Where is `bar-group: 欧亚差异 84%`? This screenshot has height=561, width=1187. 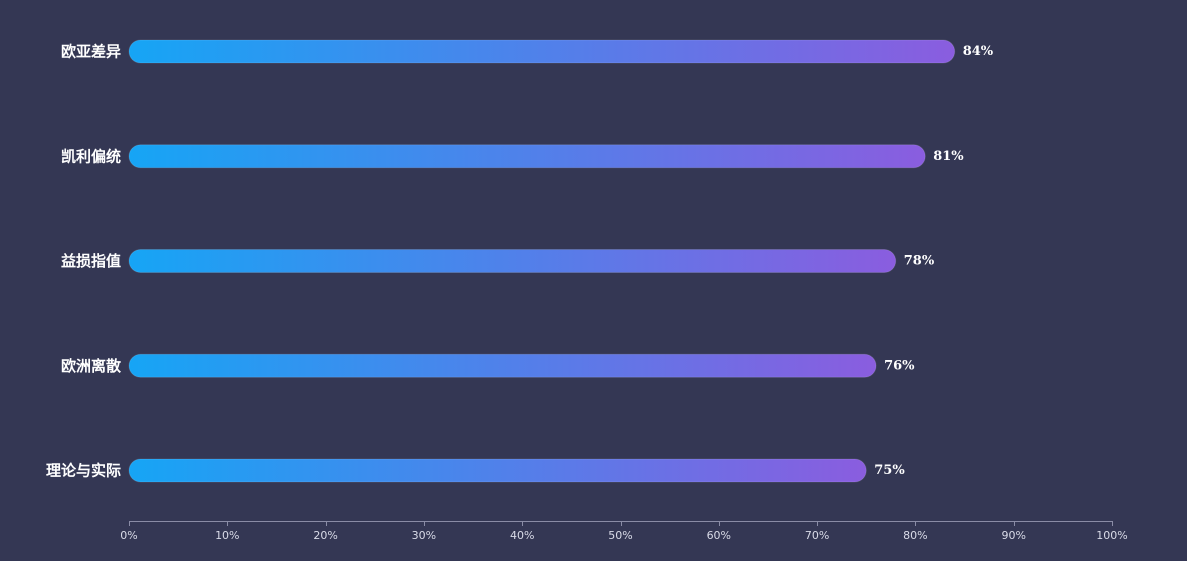 bar-group: 欧亚差异 84% is located at coordinates (527, 51).